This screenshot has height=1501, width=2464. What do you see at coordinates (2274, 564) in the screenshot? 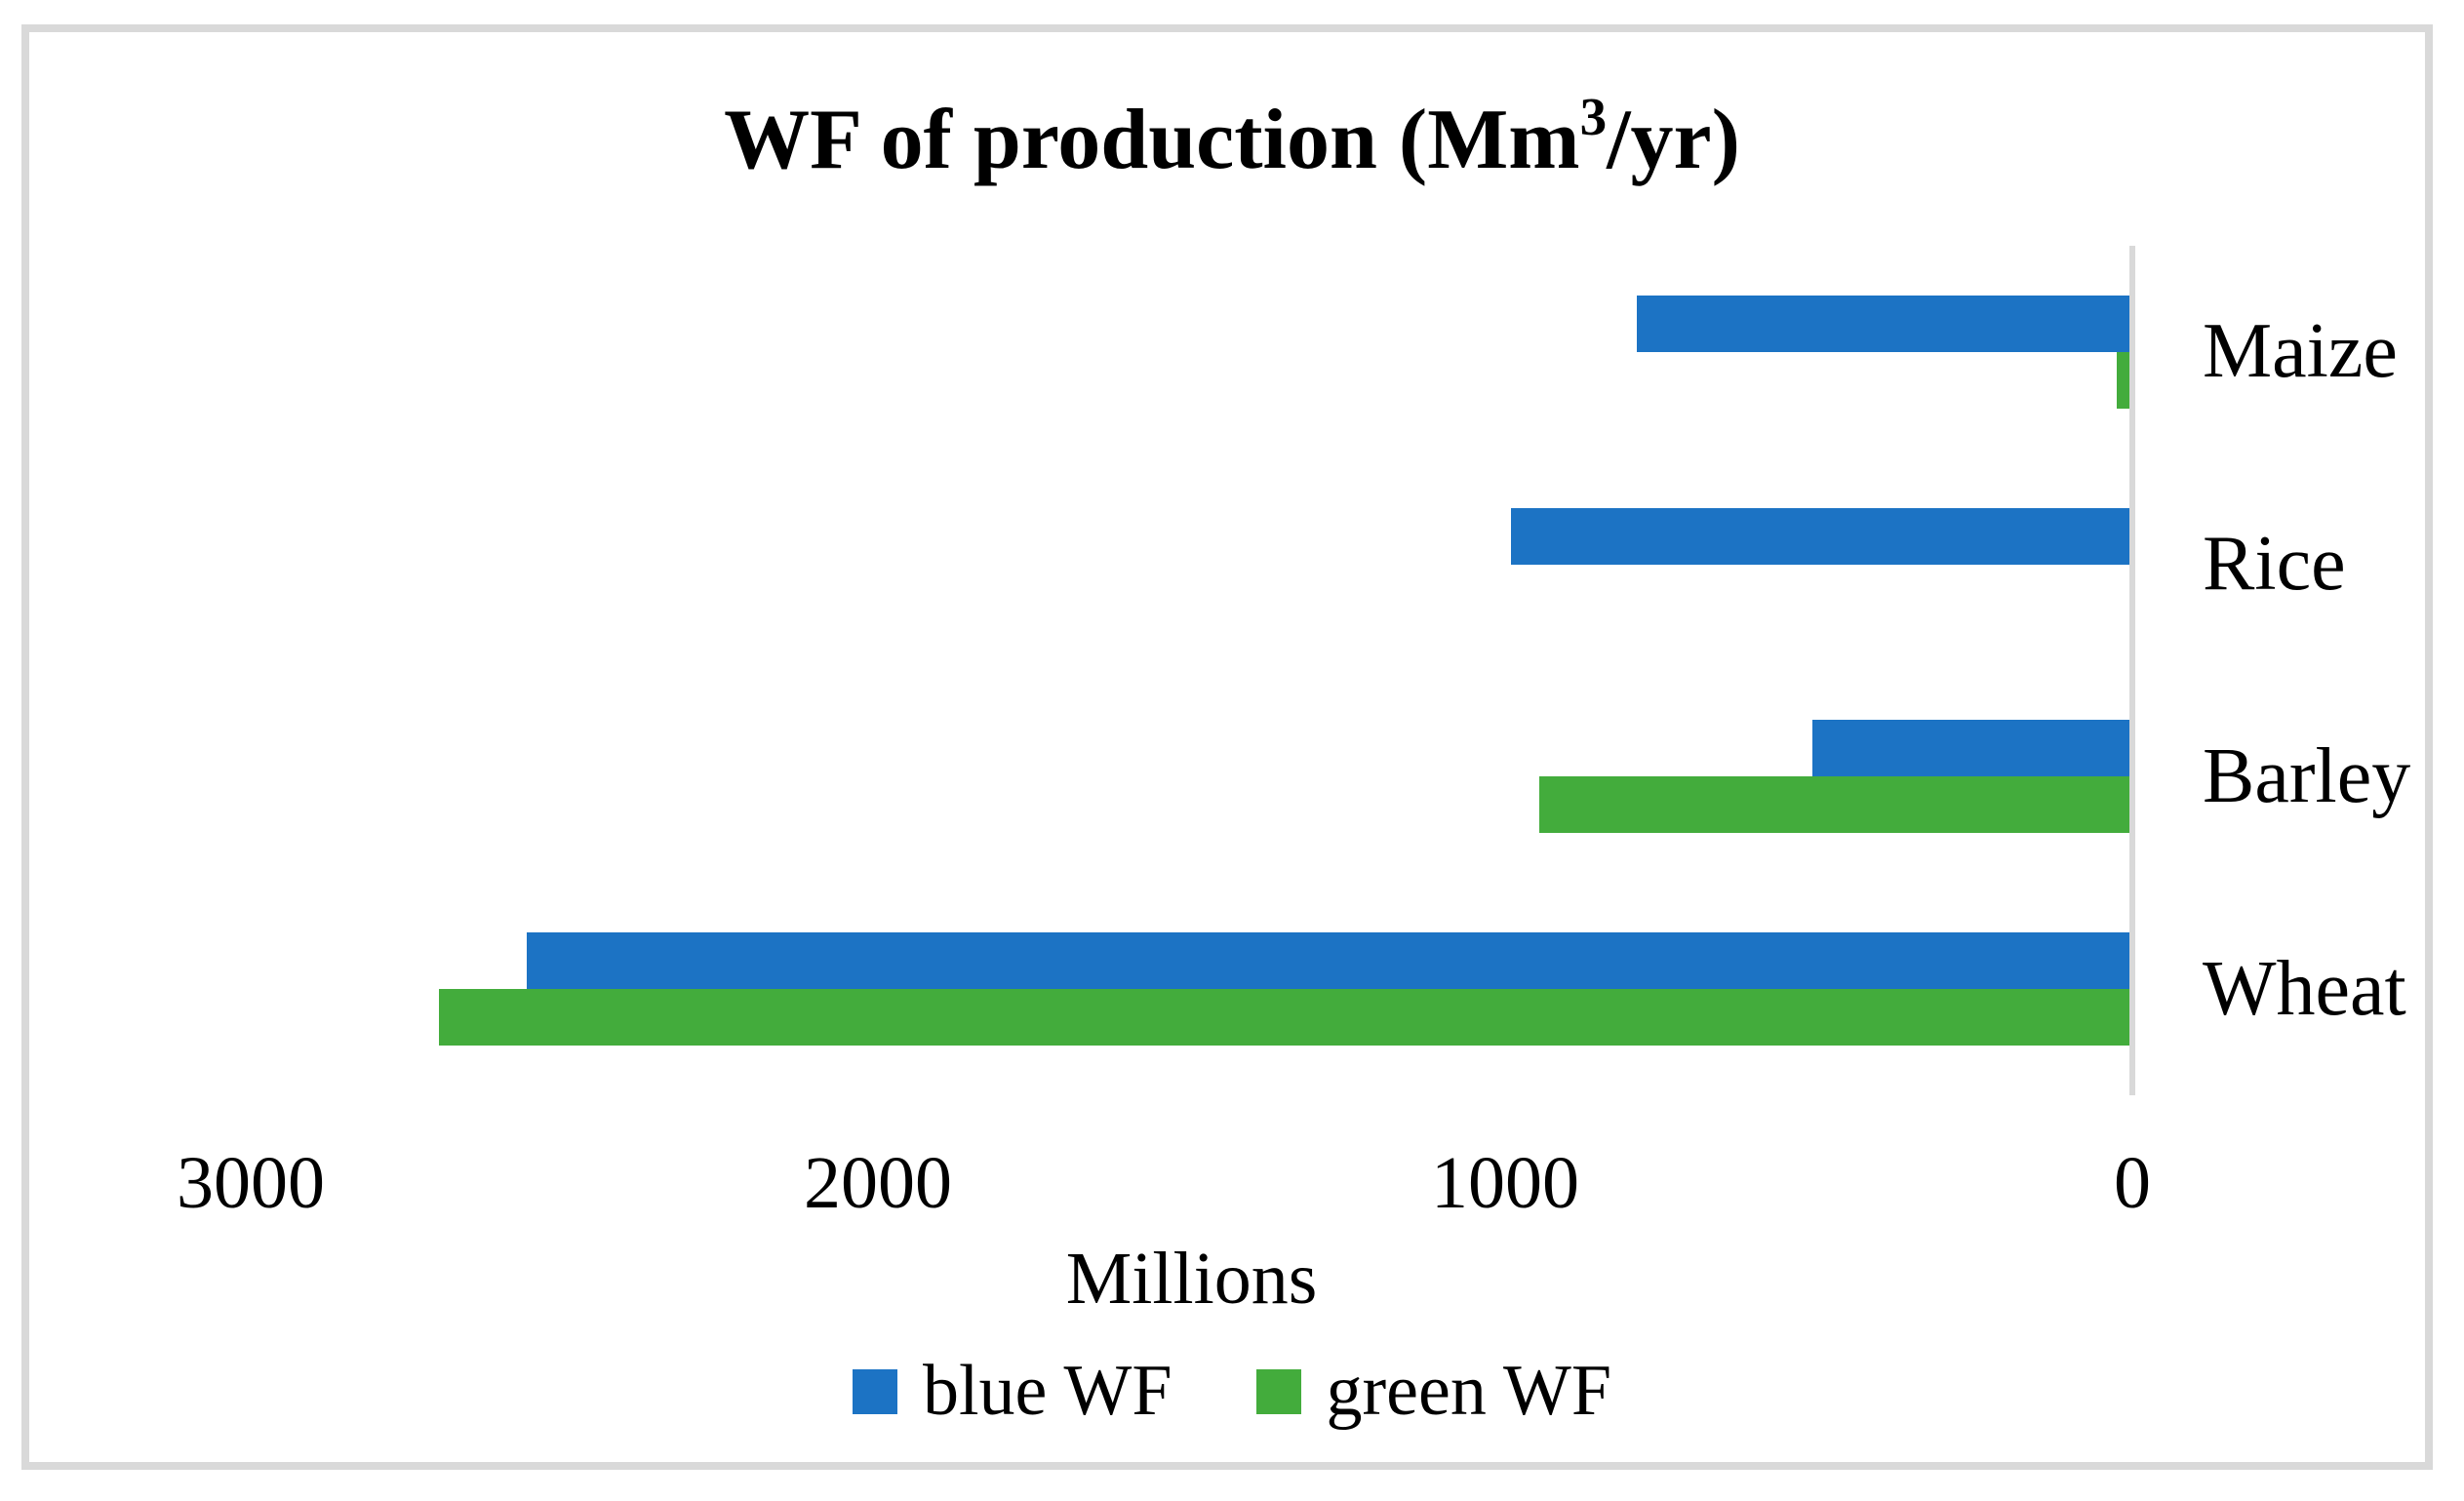
I see `category-label-rice: Rice` at bounding box center [2274, 564].